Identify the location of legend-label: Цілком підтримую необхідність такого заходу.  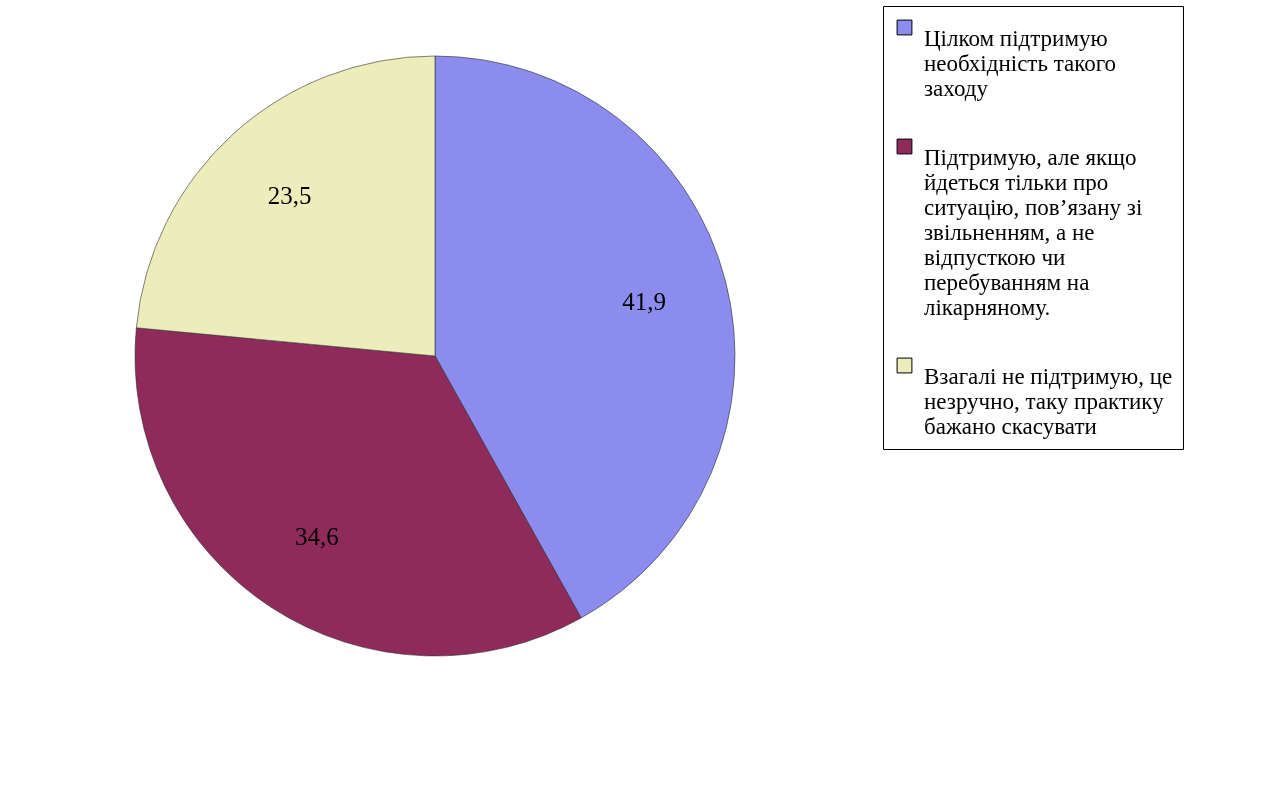
(1020, 63).